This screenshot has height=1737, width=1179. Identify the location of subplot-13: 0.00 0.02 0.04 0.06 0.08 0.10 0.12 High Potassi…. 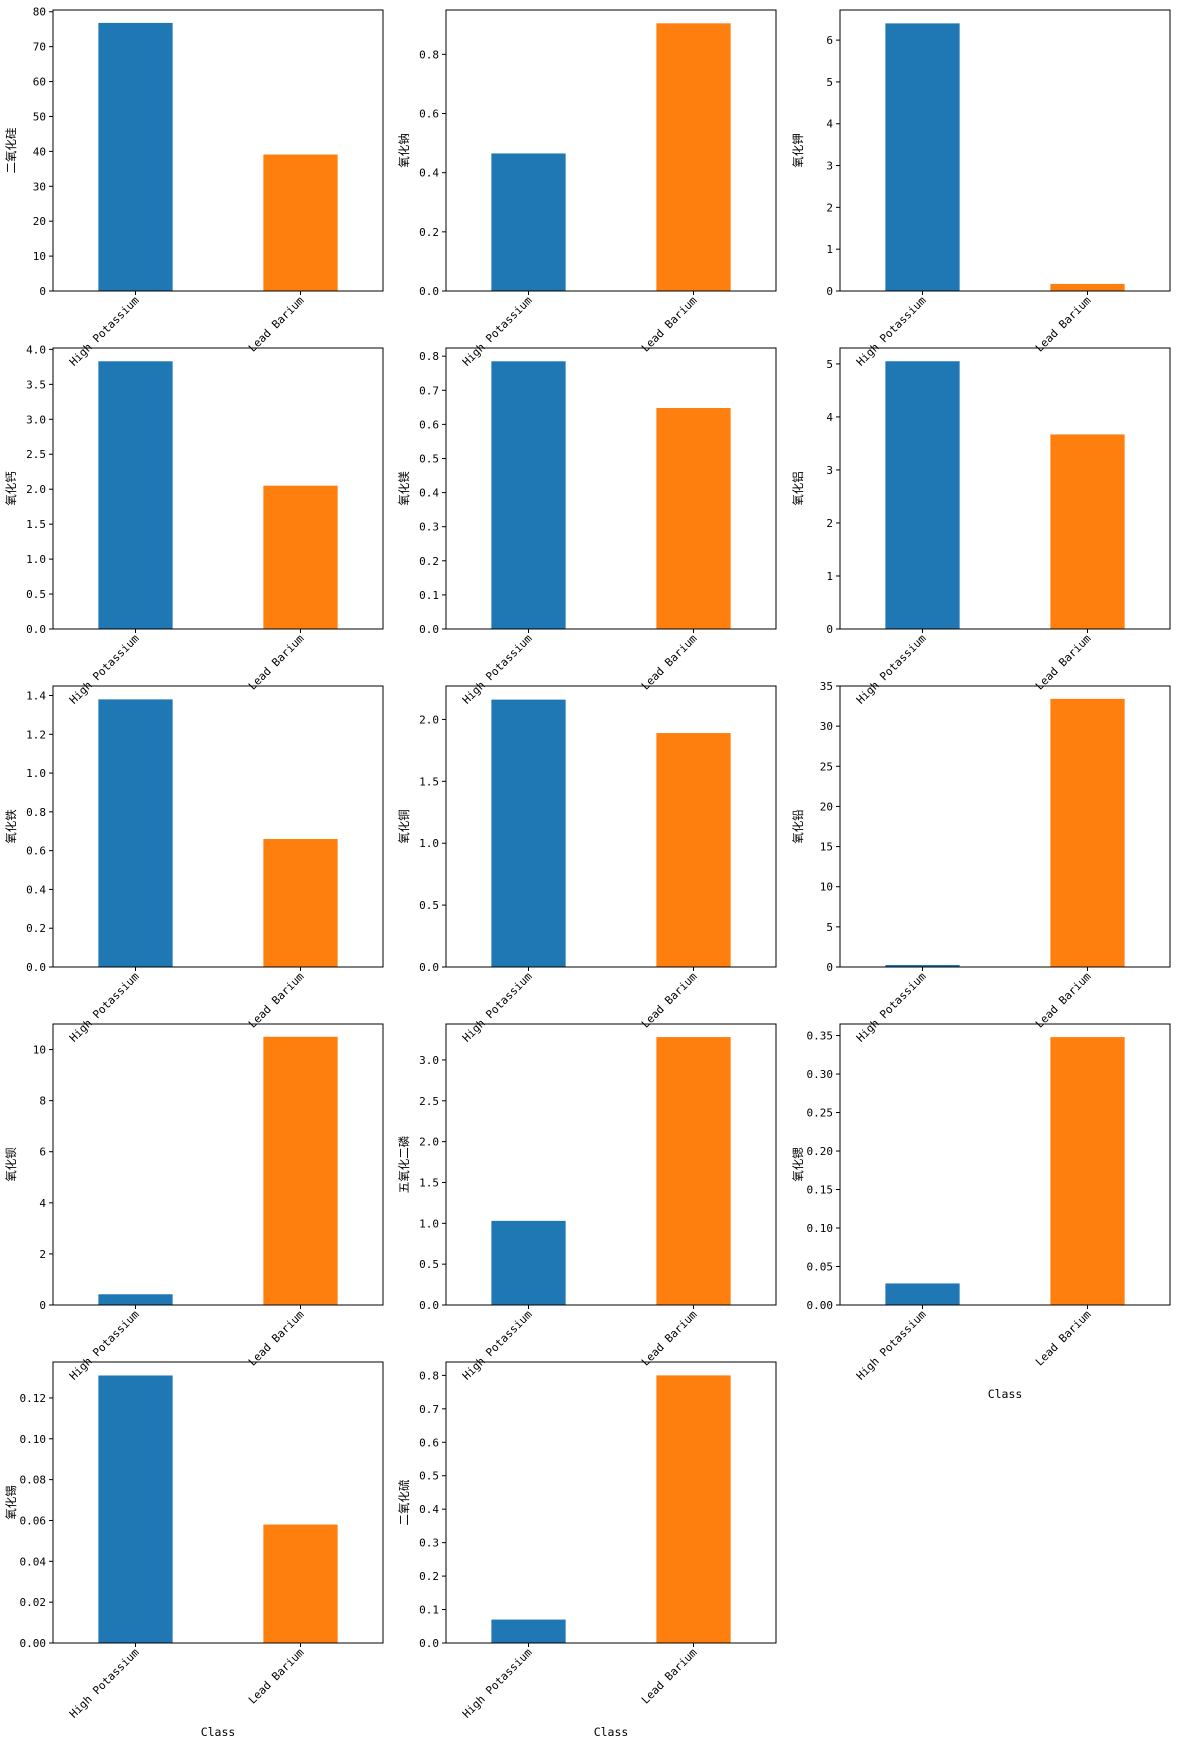
(194, 1549).